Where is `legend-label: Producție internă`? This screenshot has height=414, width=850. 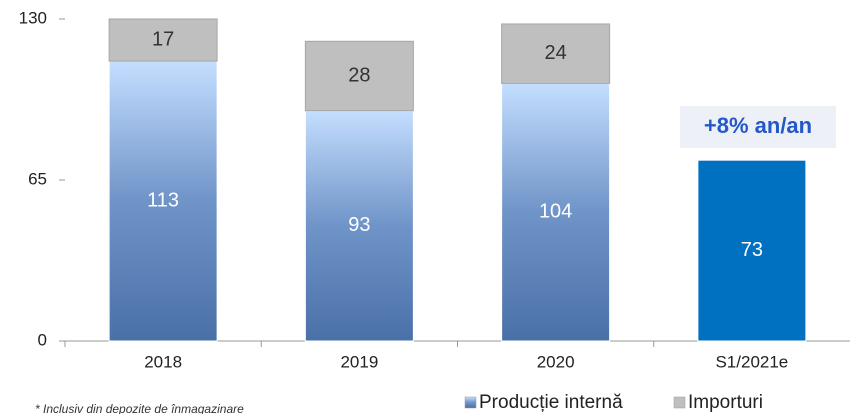
legend-label: Producție internă is located at coordinates (551, 402).